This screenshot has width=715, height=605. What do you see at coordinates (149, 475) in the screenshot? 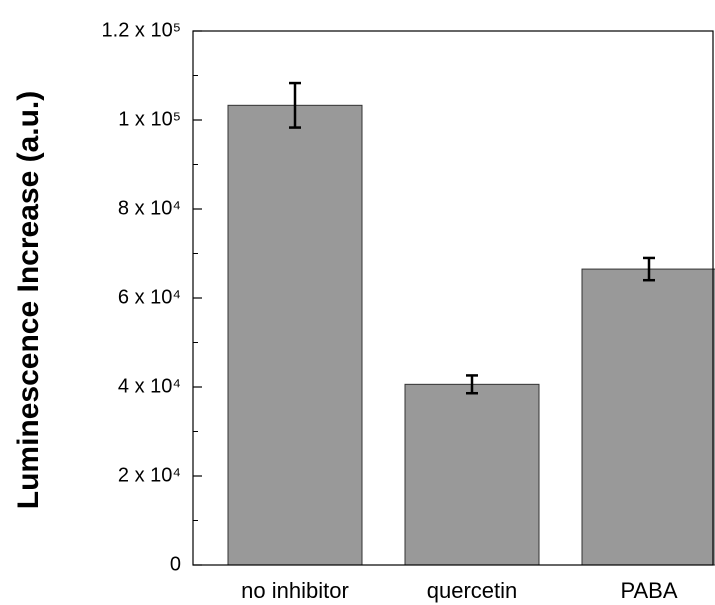
I see `y-tick-label: 2 x 10⁴` at bounding box center [149, 475].